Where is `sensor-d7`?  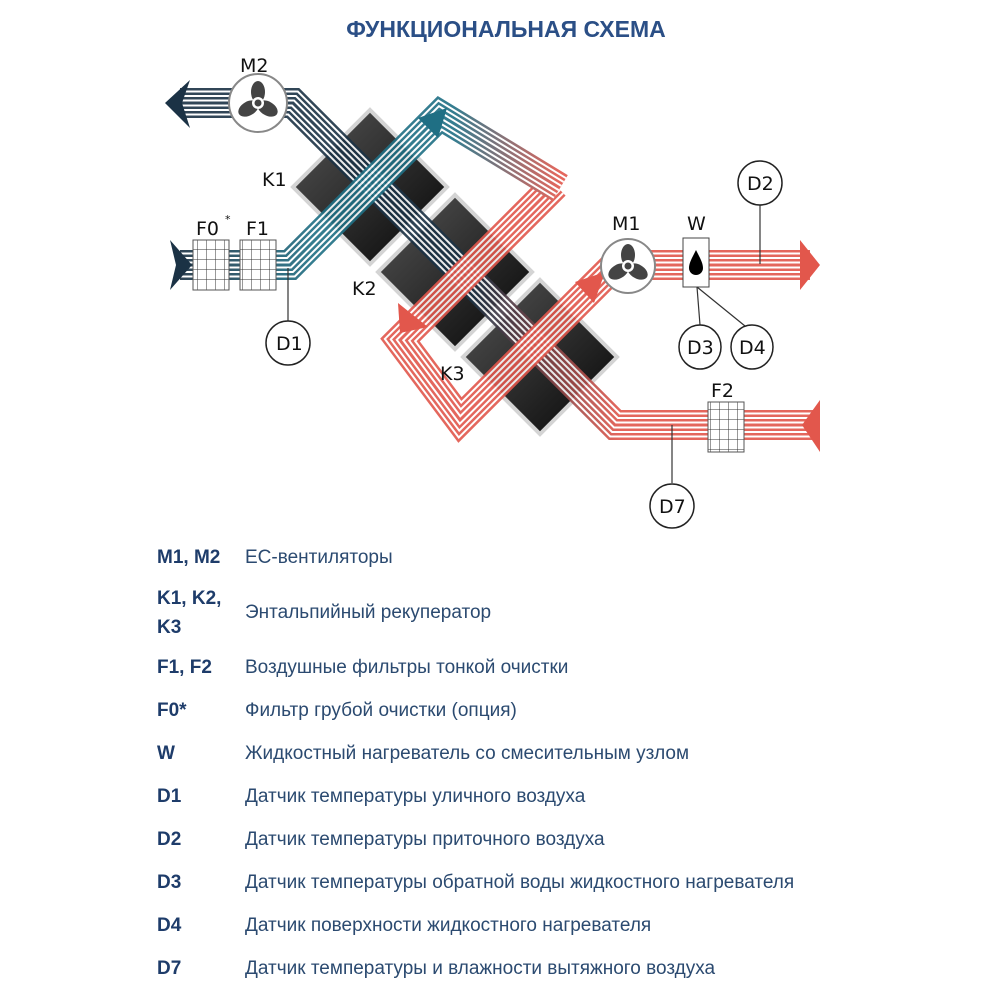 sensor-d7 is located at coordinates (672, 506).